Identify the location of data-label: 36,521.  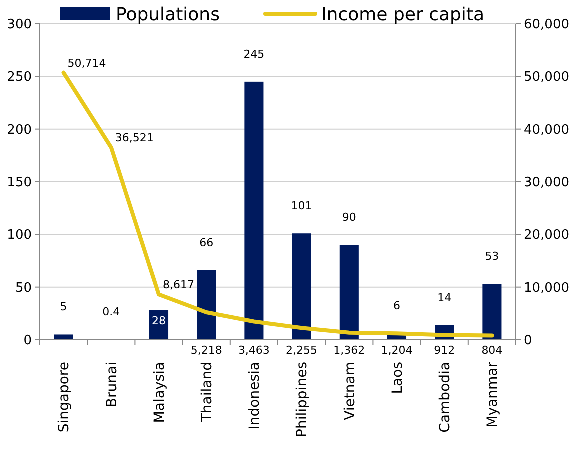
(134, 138).